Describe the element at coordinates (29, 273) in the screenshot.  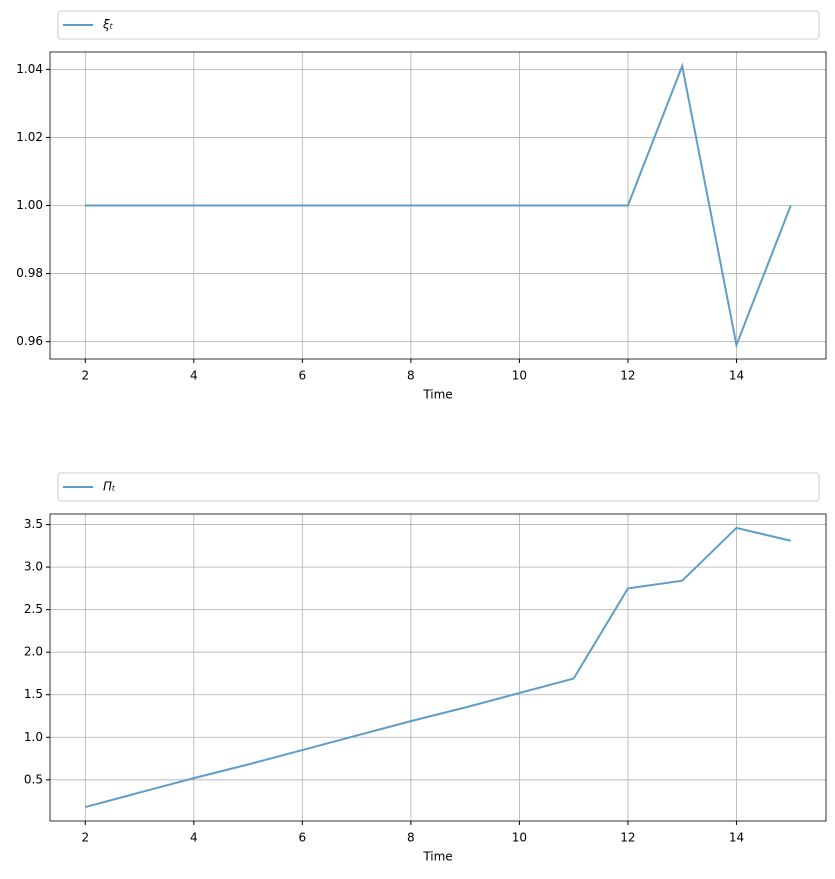
I see `y-tick-label: 0.98` at that location.